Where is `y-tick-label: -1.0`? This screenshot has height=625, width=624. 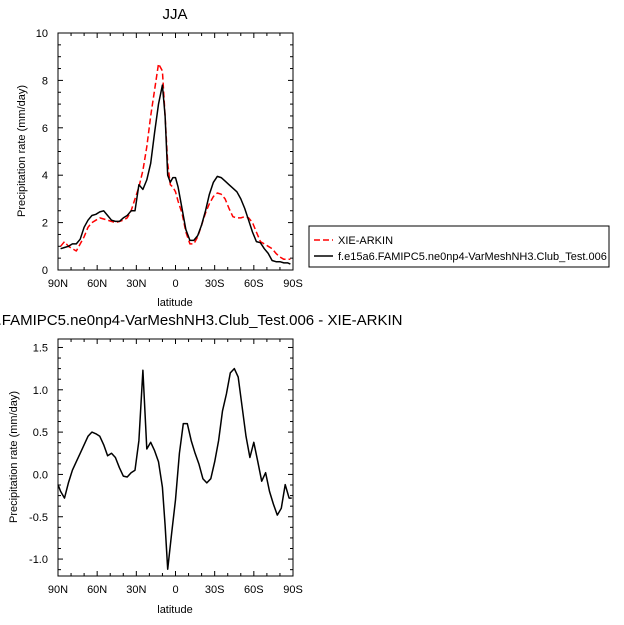
y-tick-label: -1.0 is located at coordinates (38, 560).